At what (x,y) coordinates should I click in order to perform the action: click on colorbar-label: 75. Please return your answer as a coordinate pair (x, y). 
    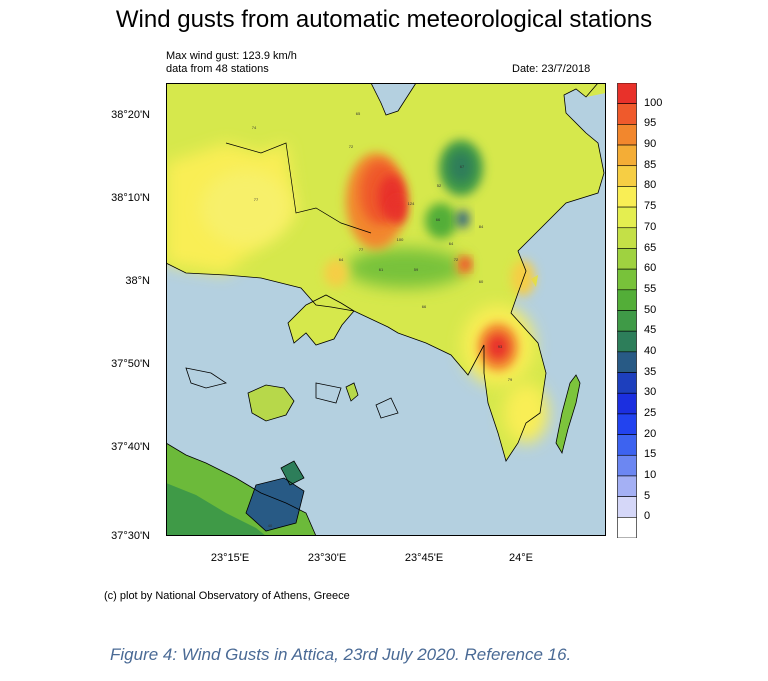
    Looking at the image, I should click on (650, 206).